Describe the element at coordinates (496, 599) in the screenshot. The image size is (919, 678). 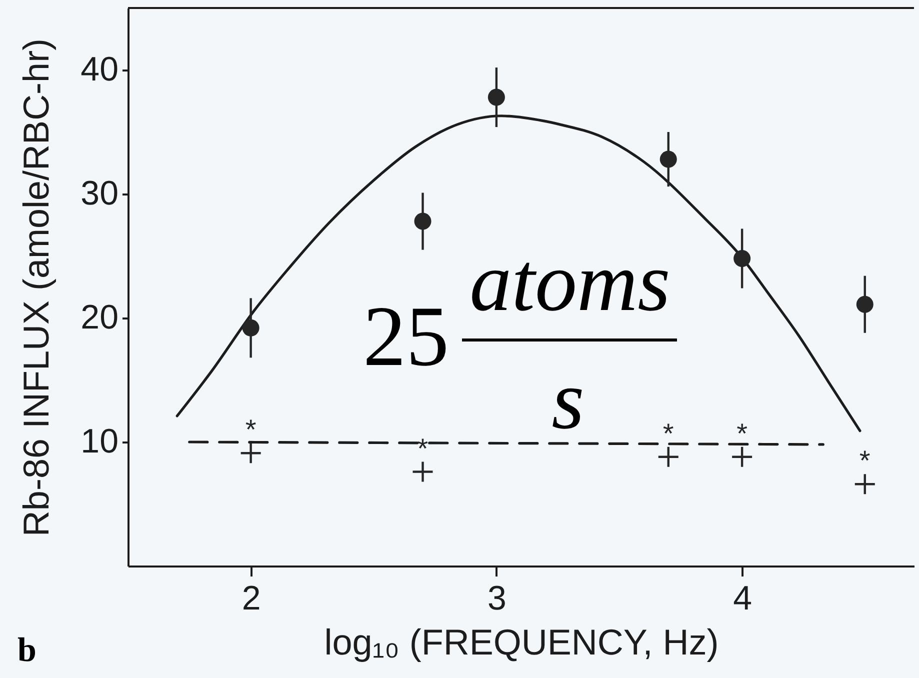
I see `x-tick-label: 3` at that location.